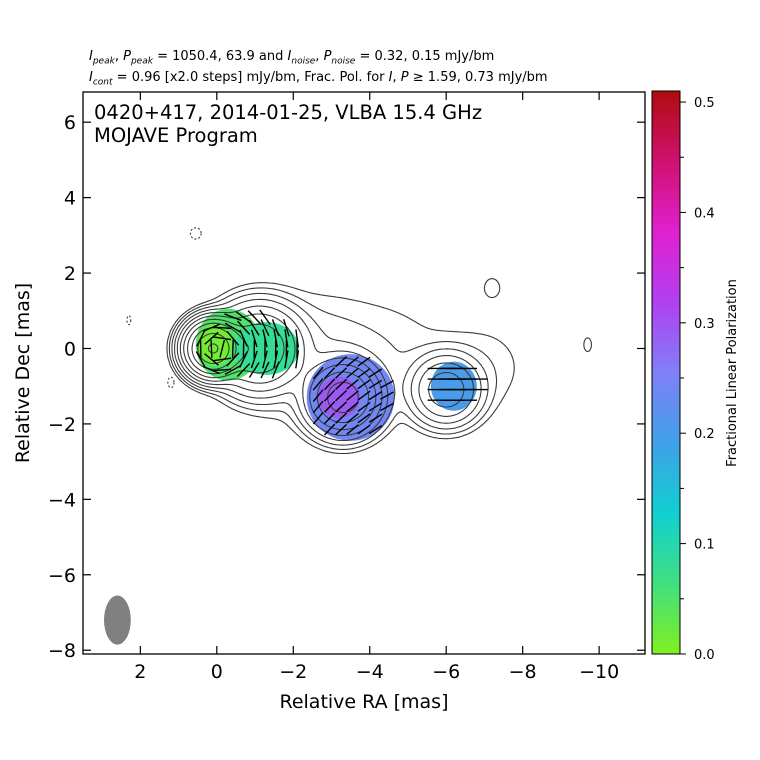 The height and width of the screenshot is (760, 760). I want to click on evpa-vector-layer, so click(341, 372).